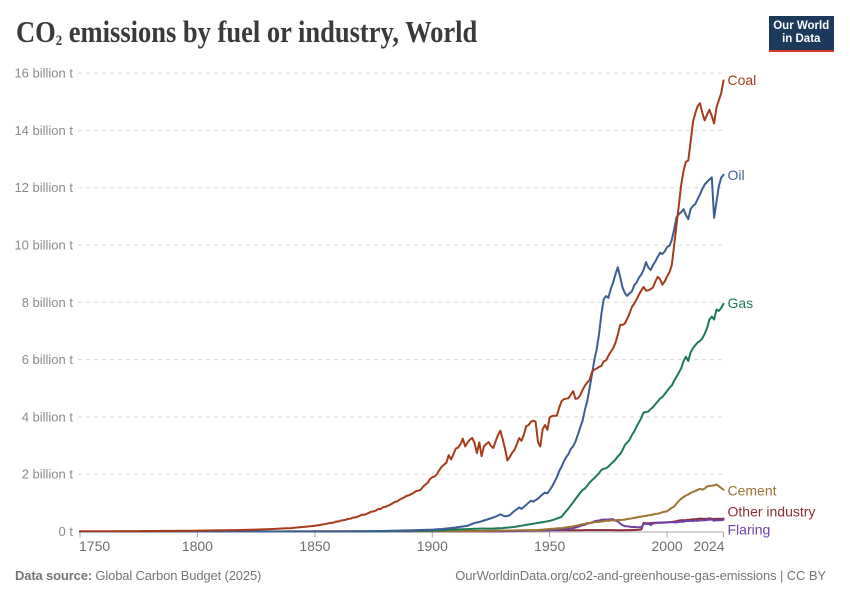  Describe the element at coordinates (43, 73) in the screenshot. I see `svg-text: 16 billion t` at that location.